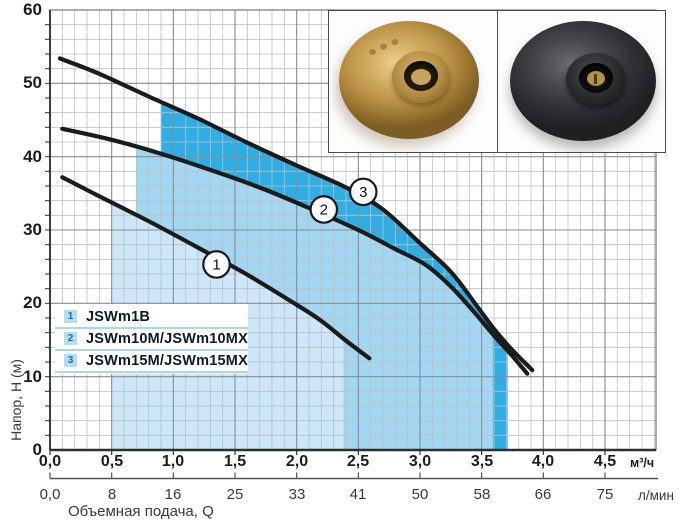 The width and height of the screenshot is (699, 526). Describe the element at coordinates (32, 376) in the screenshot. I see `y-tick: 10` at that location.